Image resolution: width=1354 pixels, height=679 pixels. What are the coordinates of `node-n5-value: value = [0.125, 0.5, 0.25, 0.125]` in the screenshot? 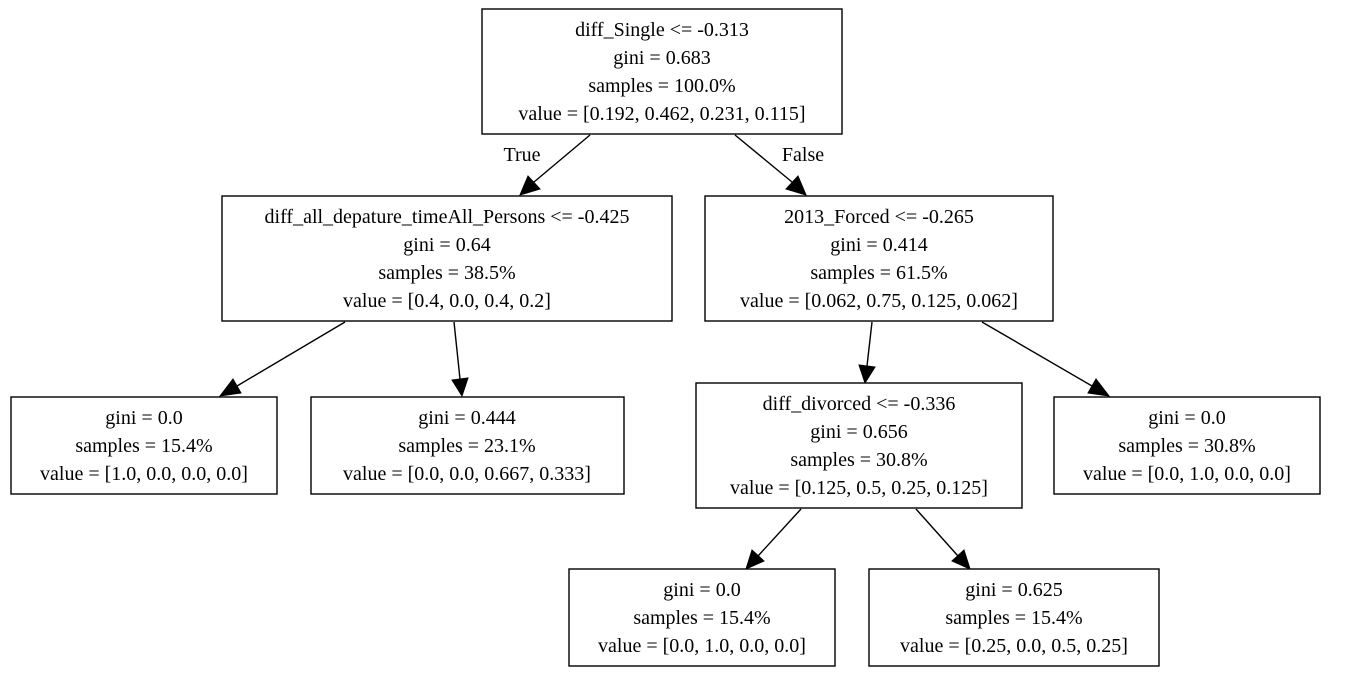 It's located at (859, 488).